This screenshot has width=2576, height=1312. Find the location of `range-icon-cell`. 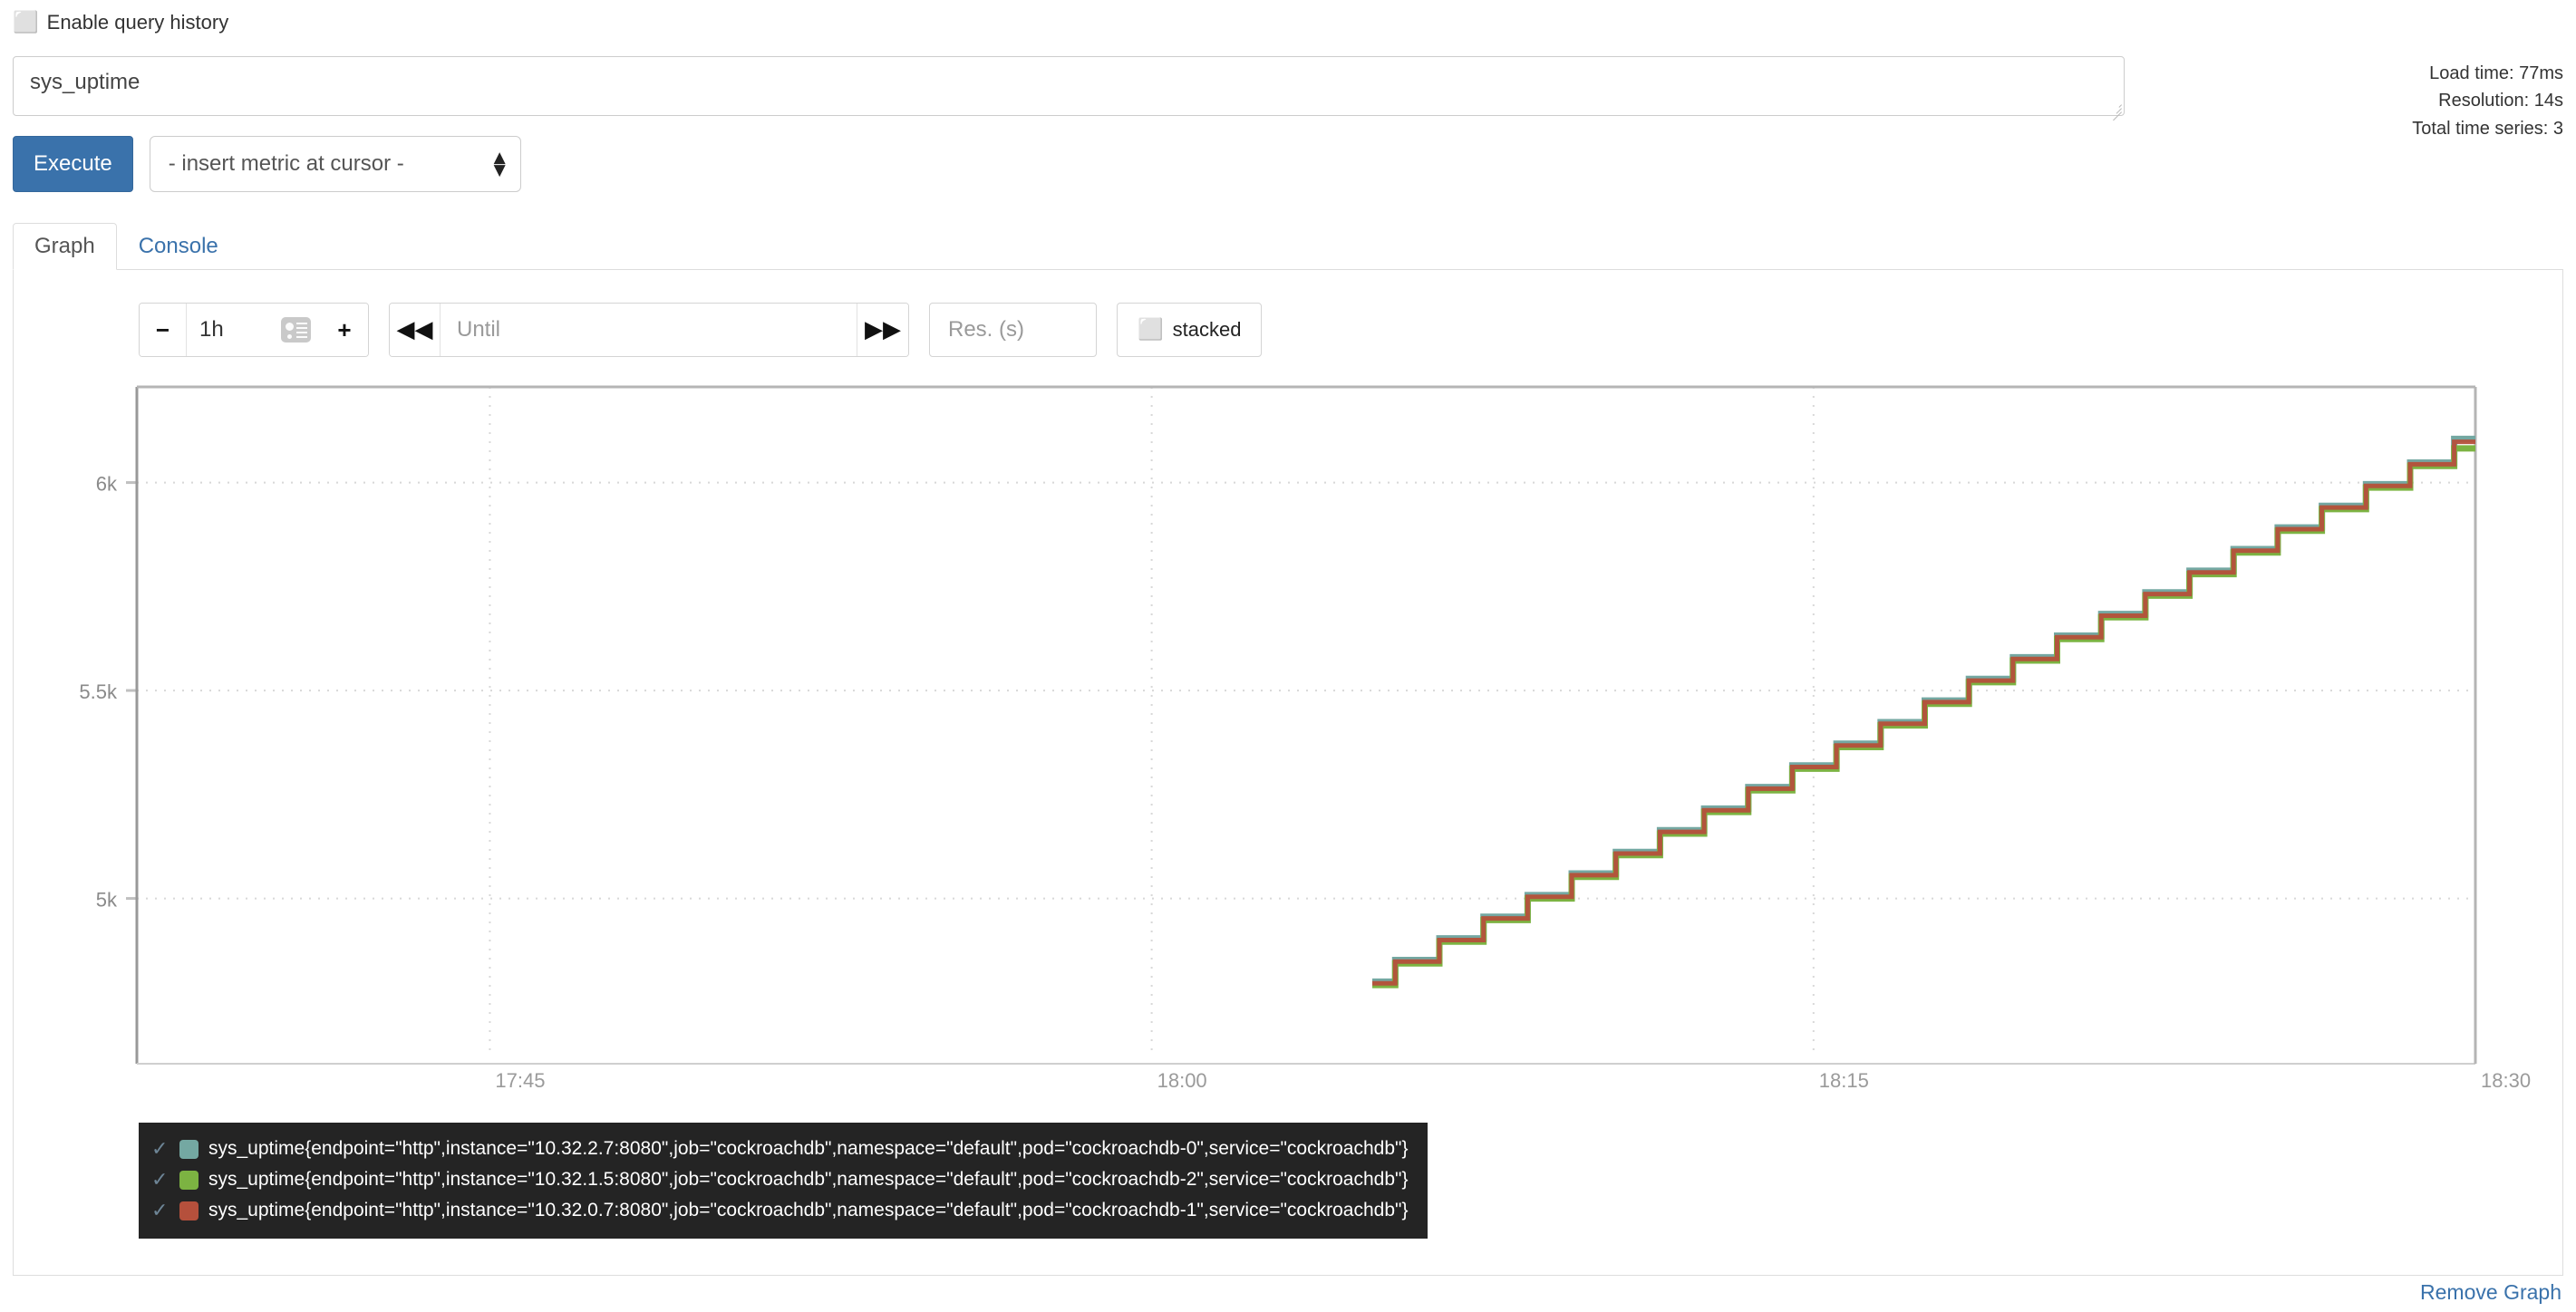

range-icon-cell is located at coordinates (295, 330).